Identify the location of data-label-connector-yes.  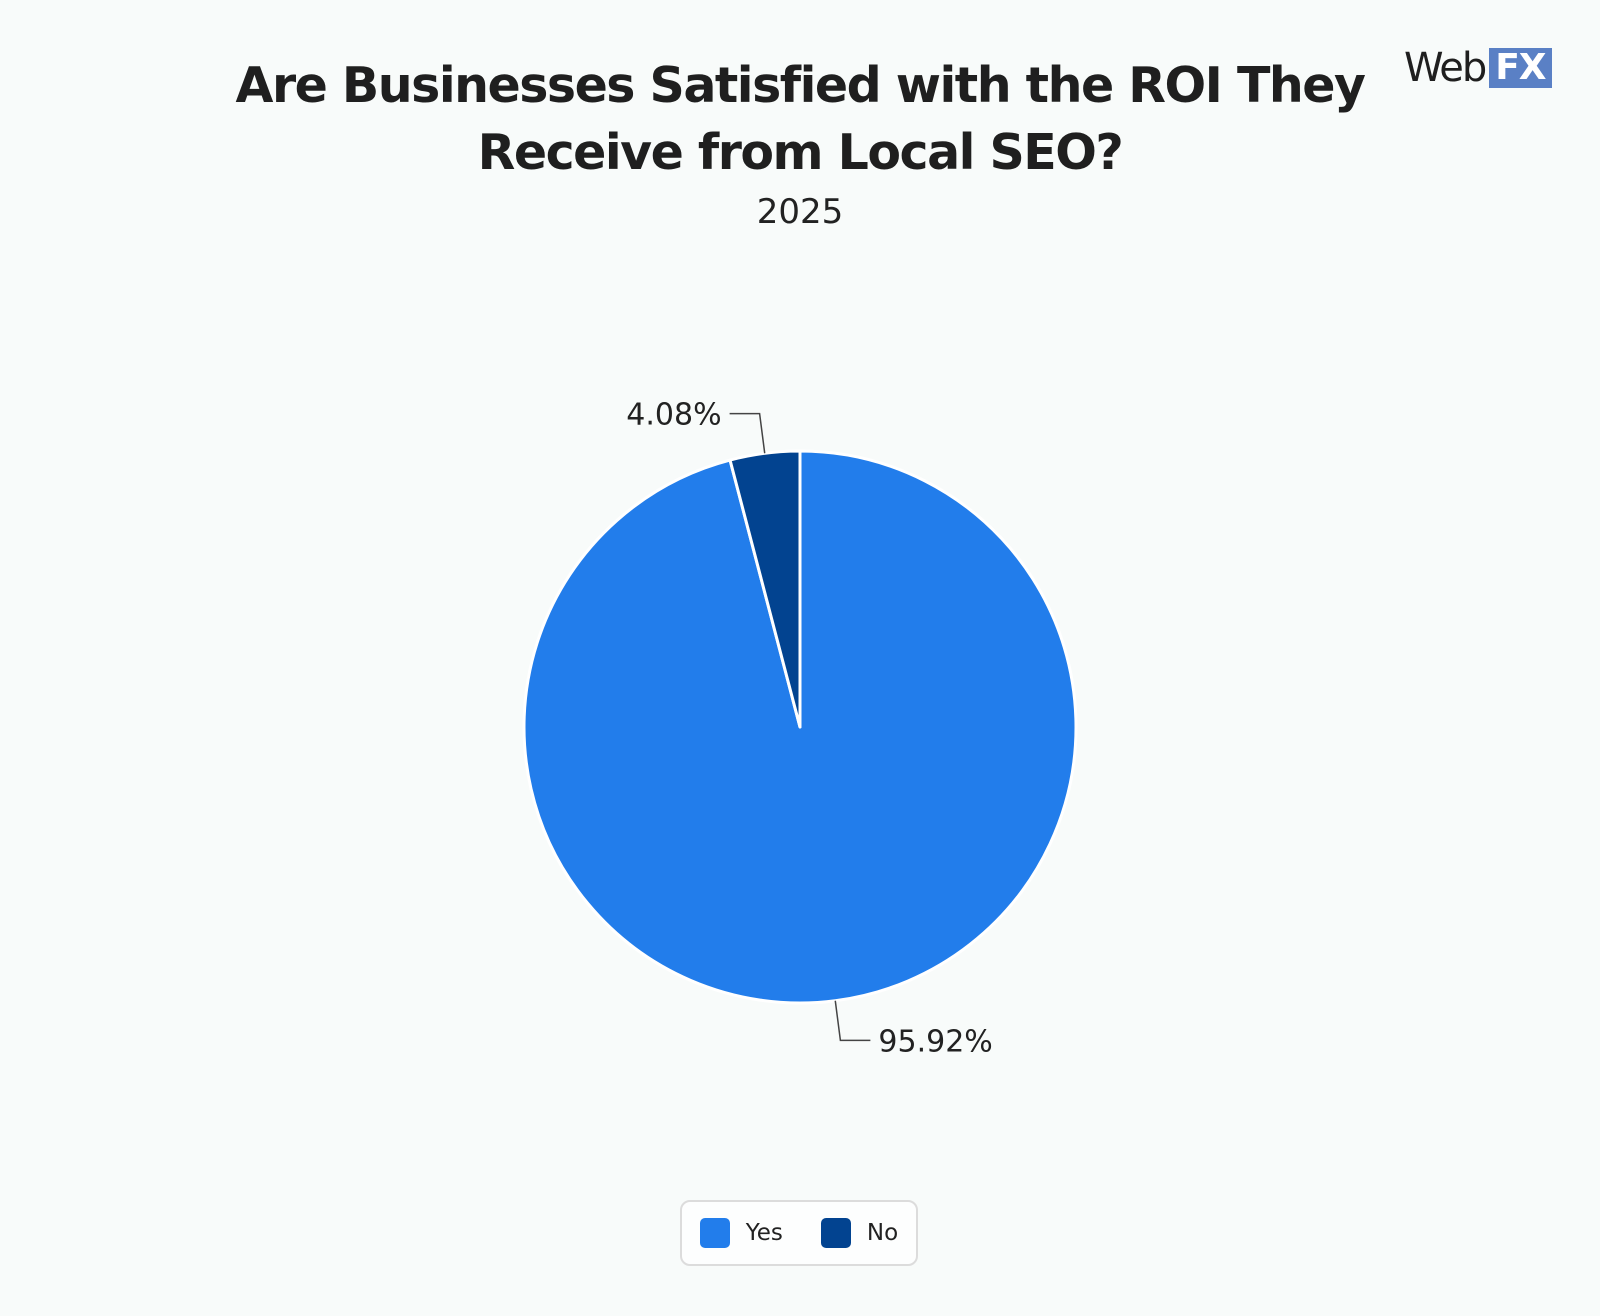
(852, 1021).